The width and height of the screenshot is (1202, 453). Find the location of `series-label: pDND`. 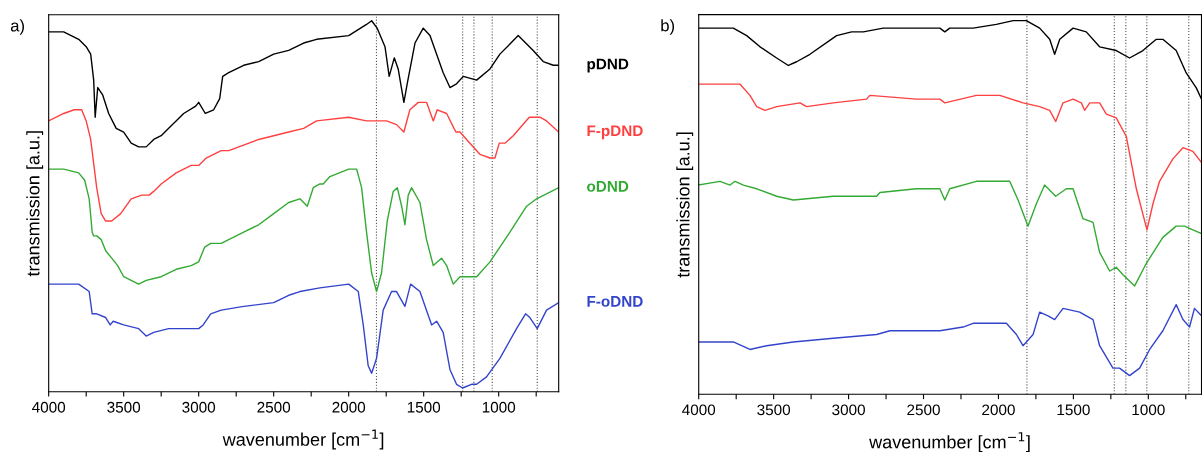

series-label: pDND is located at coordinates (608, 65).